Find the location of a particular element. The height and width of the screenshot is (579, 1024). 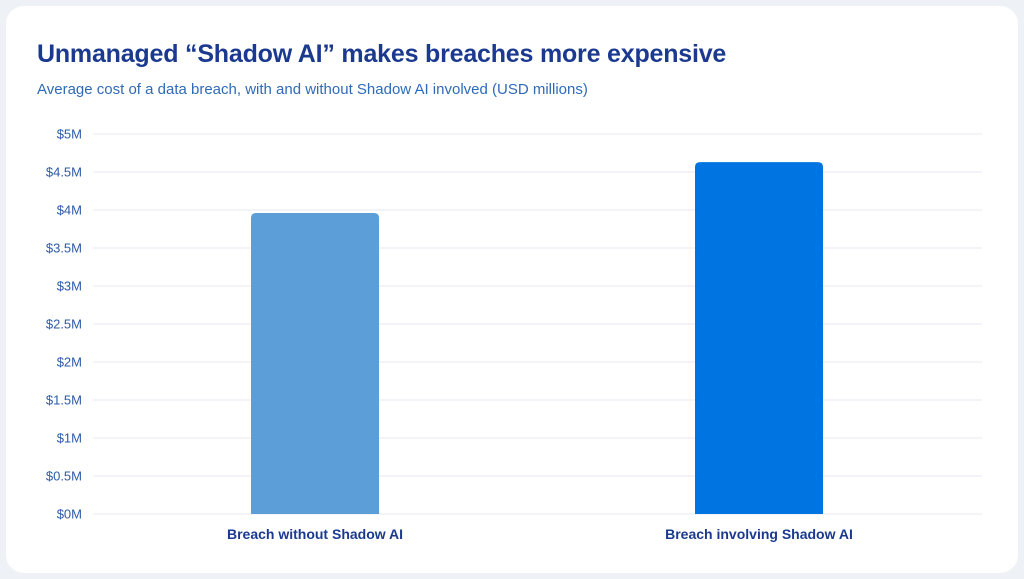

x-category-label: Breach involving Shadow AI is located at coordinates (759, 534).